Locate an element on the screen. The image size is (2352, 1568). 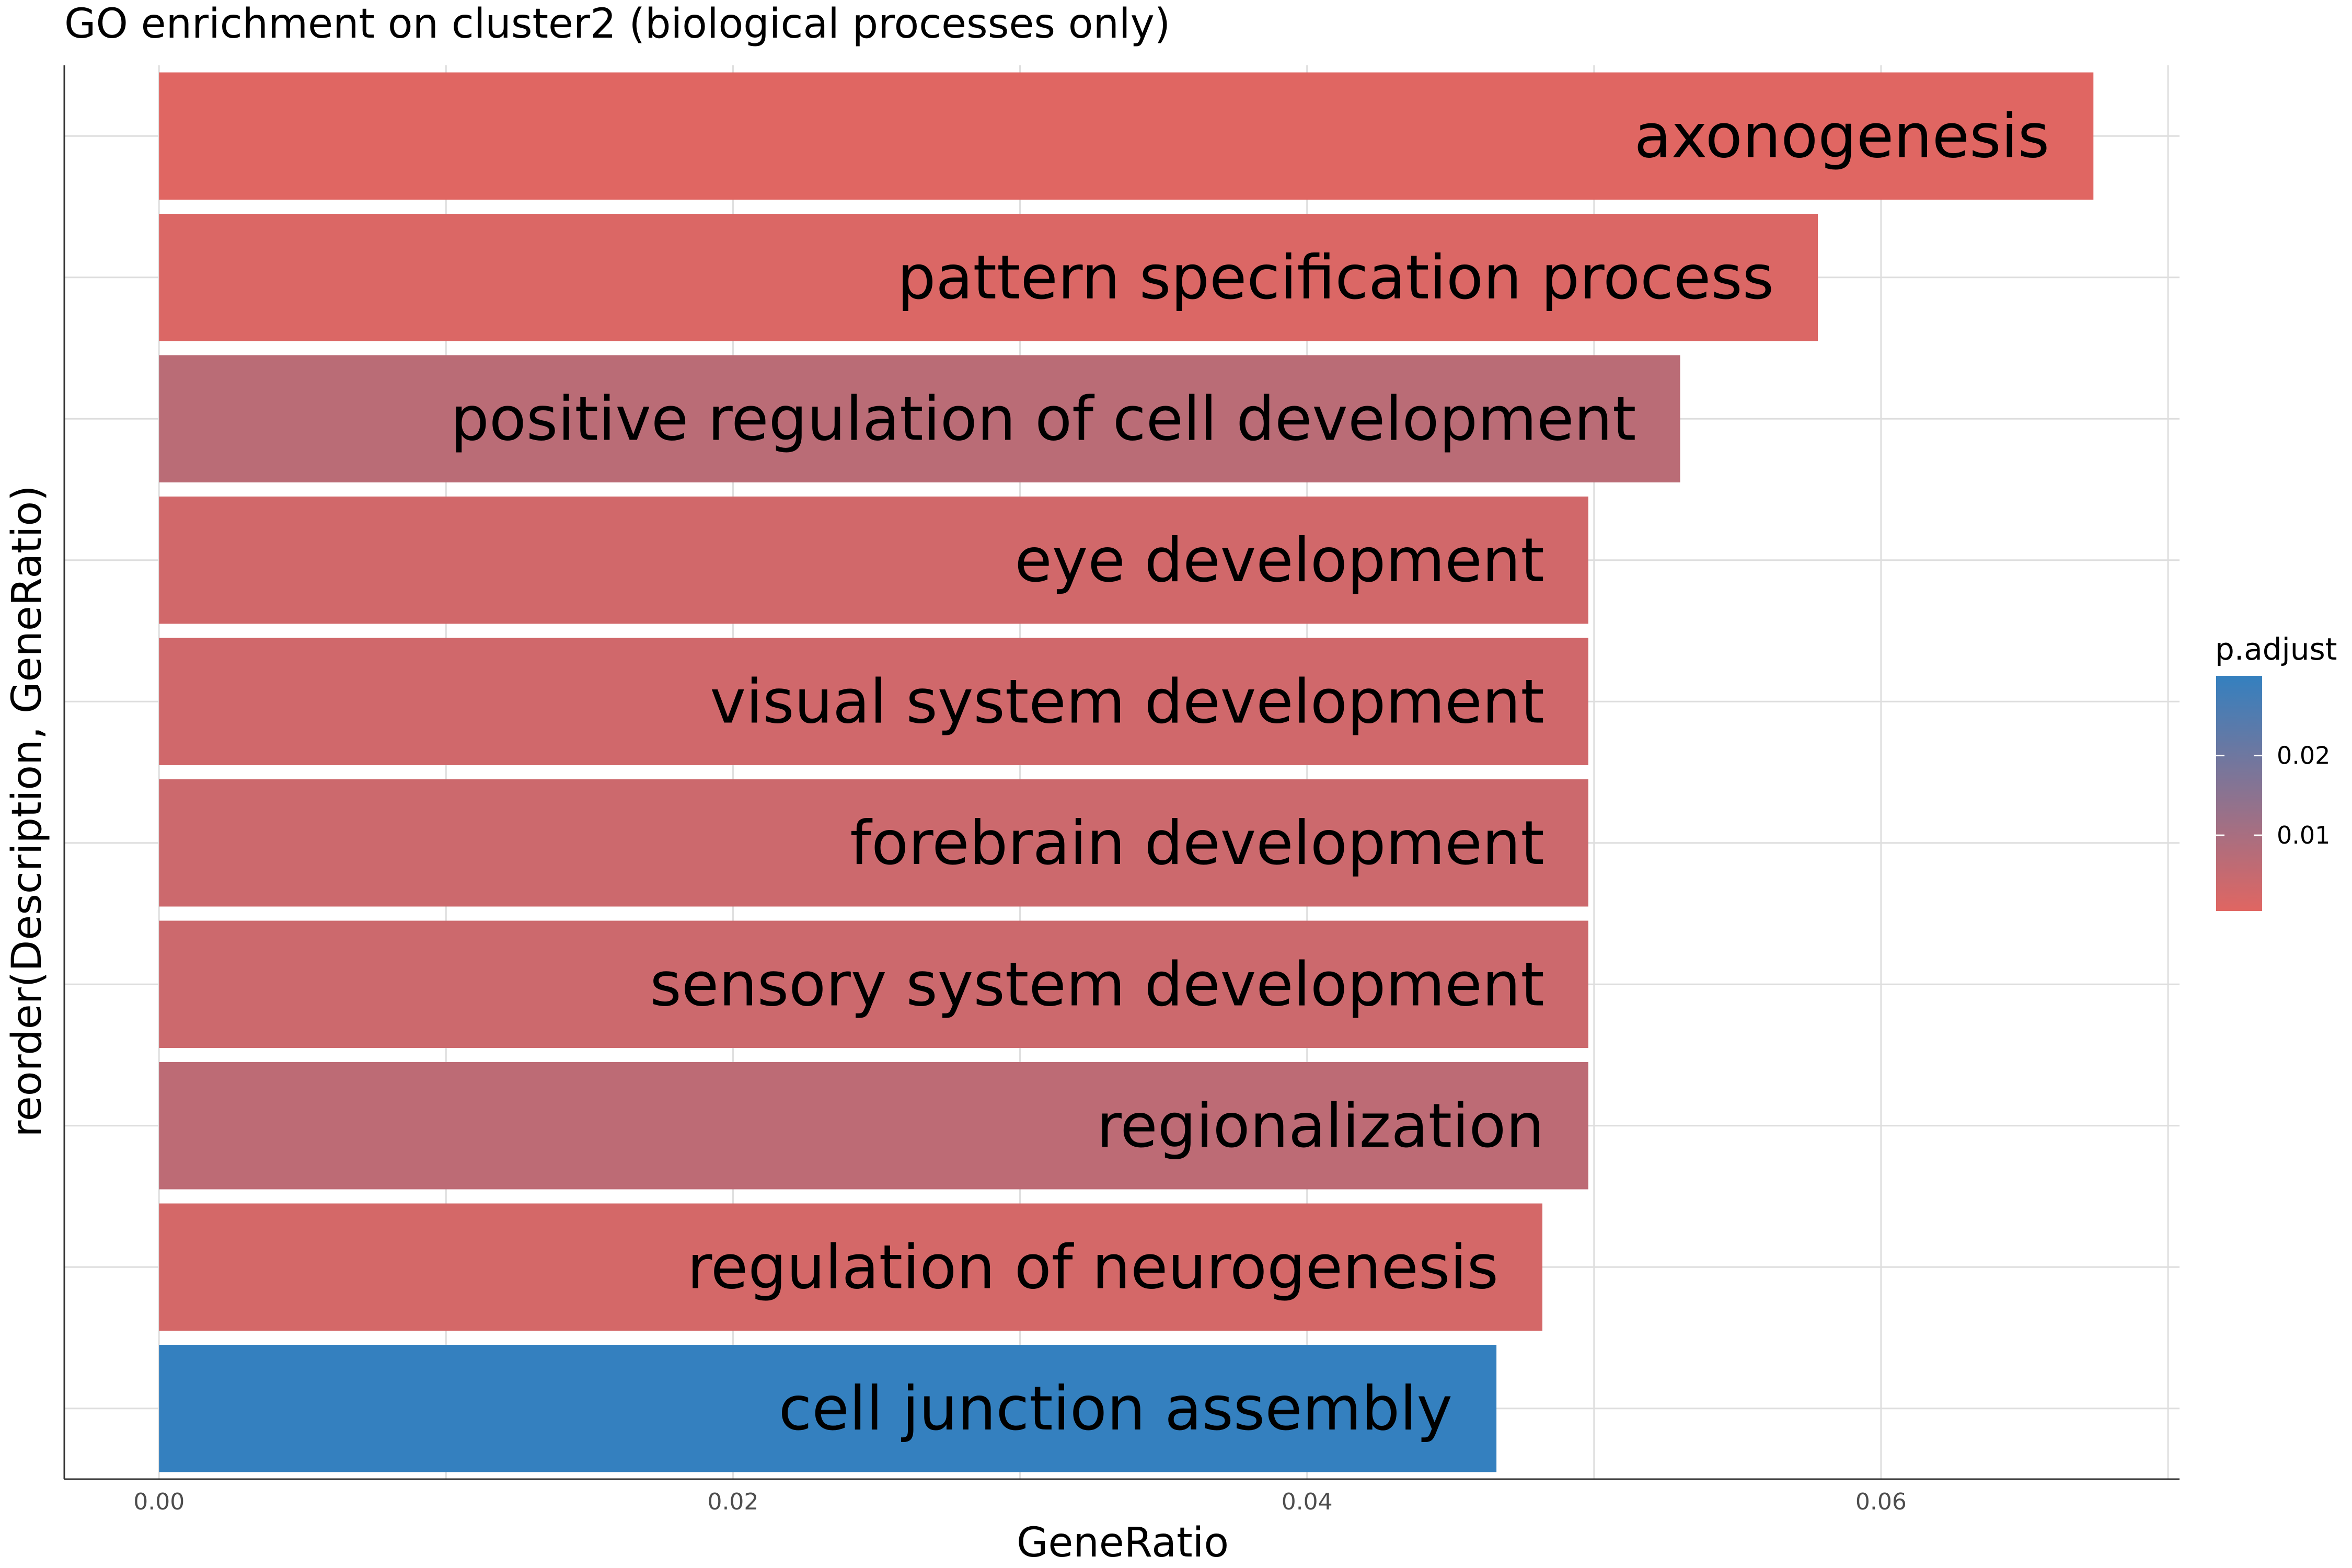
x-tick-label: 0.02 is located at coordinates (732, 1502).